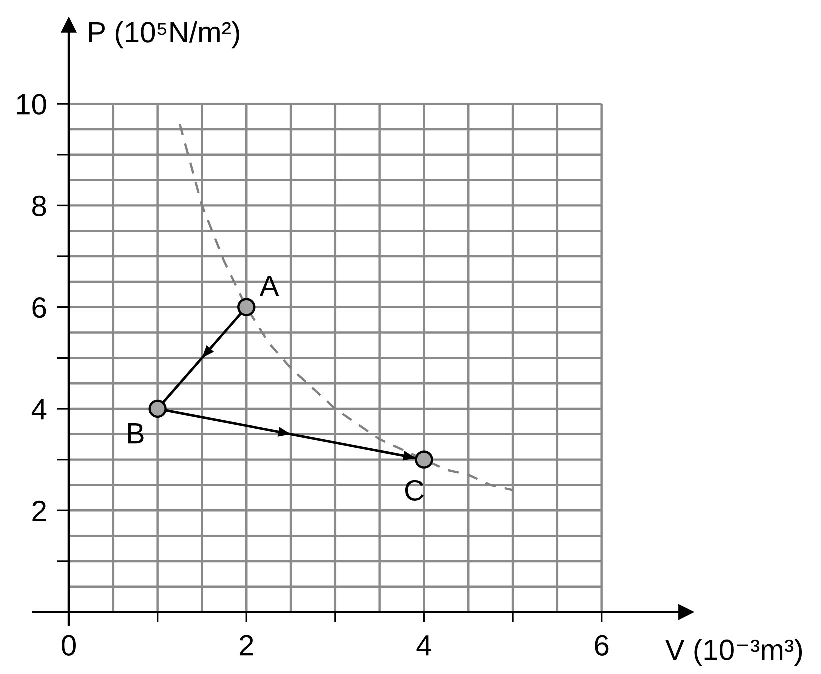  What do you see at coordinates (270, 286) in the screenshot?
I see `annotation: A` at bounding box center [270, 286].